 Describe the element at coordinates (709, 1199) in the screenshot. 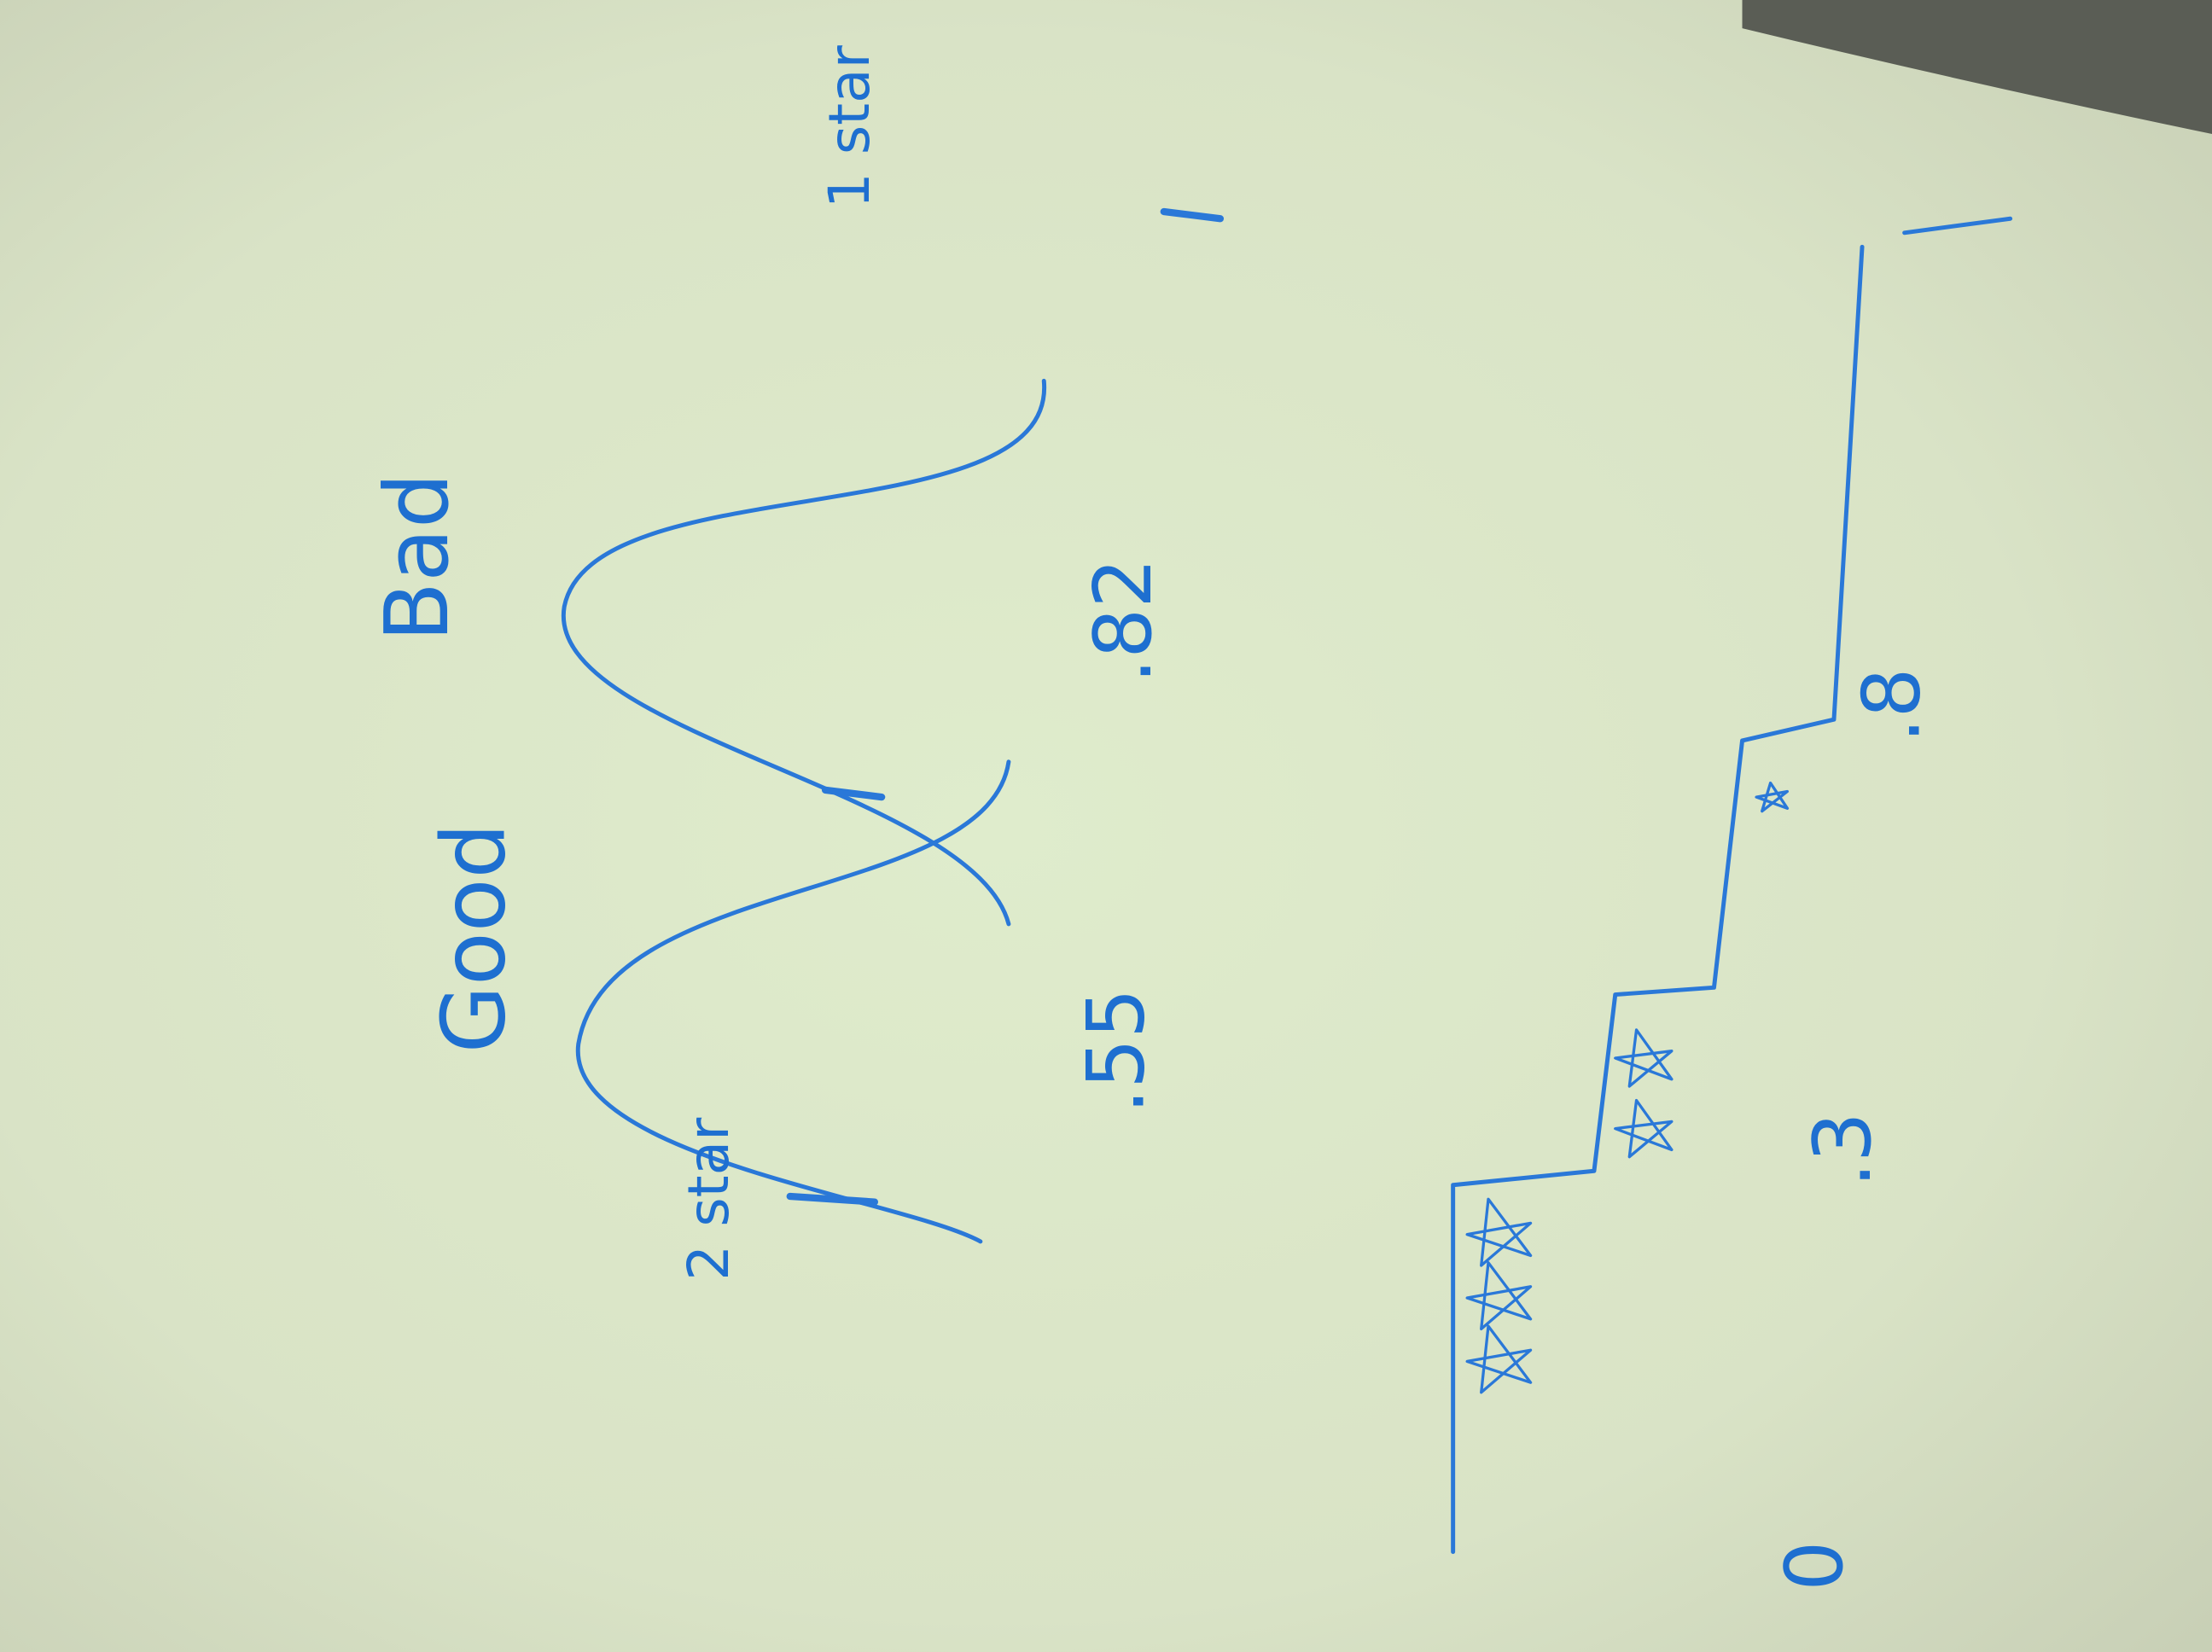

I see `label-two-star: 2 star` at that location.